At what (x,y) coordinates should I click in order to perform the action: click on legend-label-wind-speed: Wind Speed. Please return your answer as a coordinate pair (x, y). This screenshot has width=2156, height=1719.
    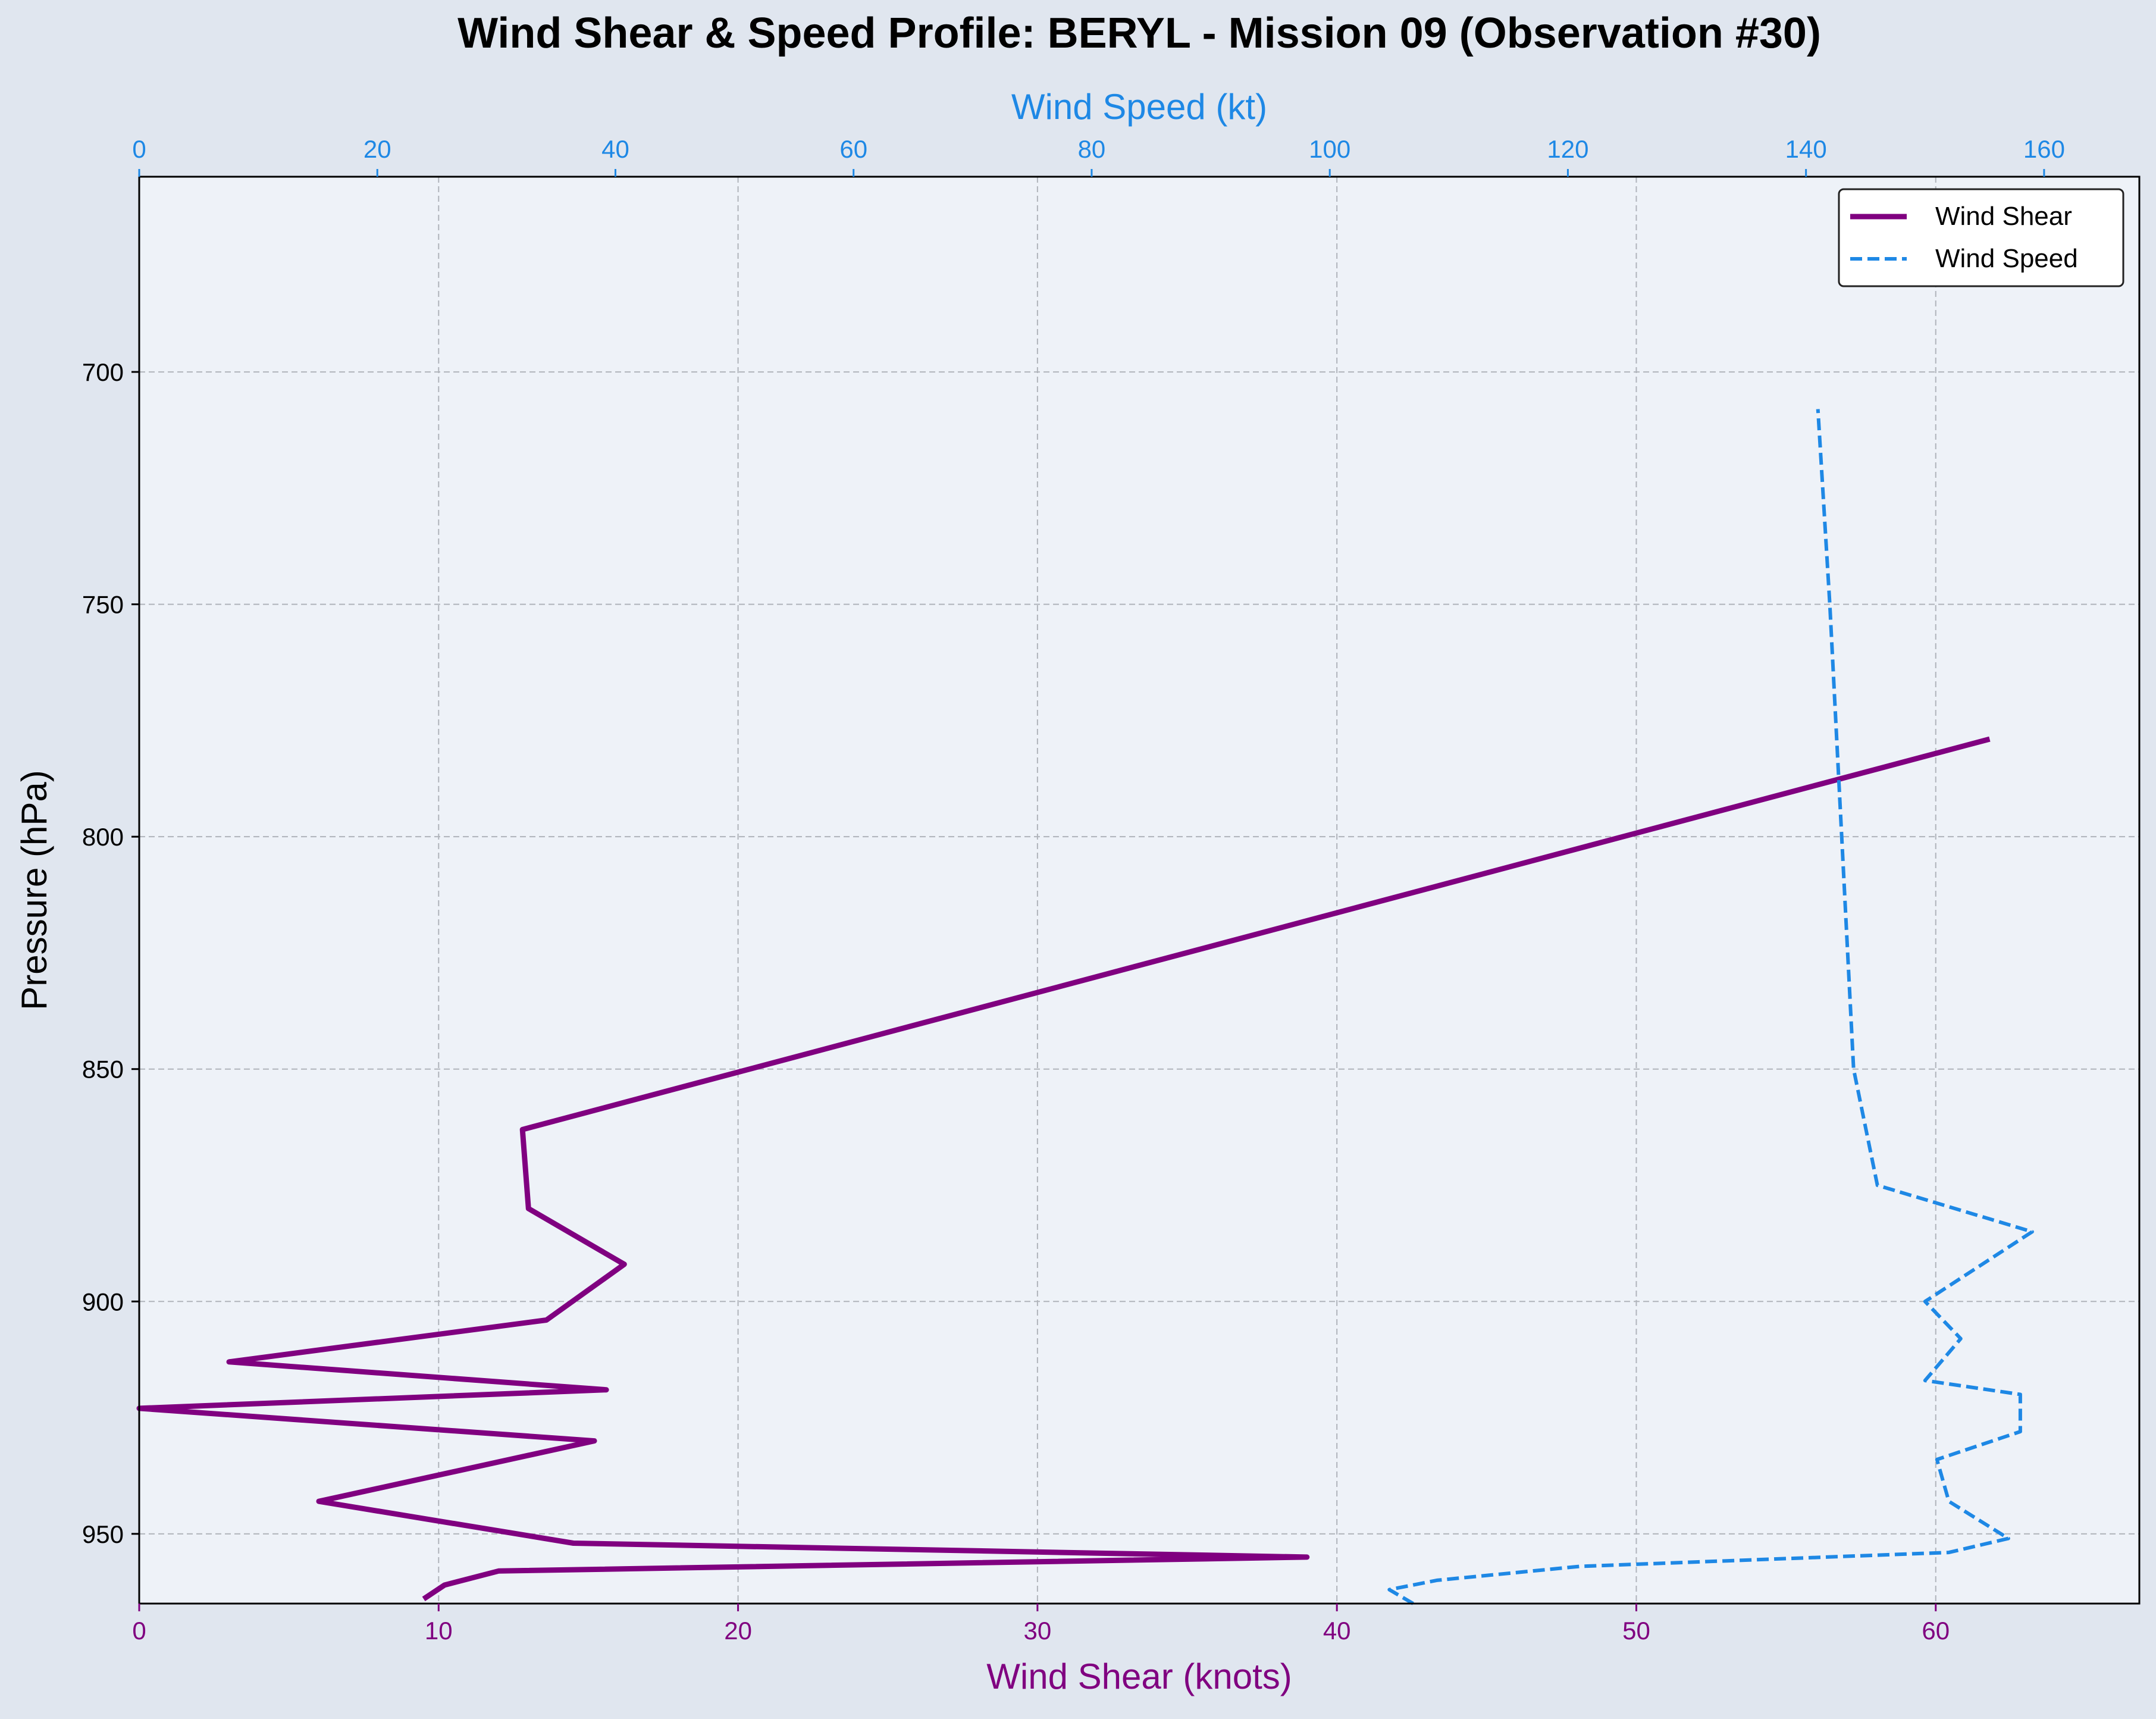
    Looking at the image, I should click on (2007, 258).